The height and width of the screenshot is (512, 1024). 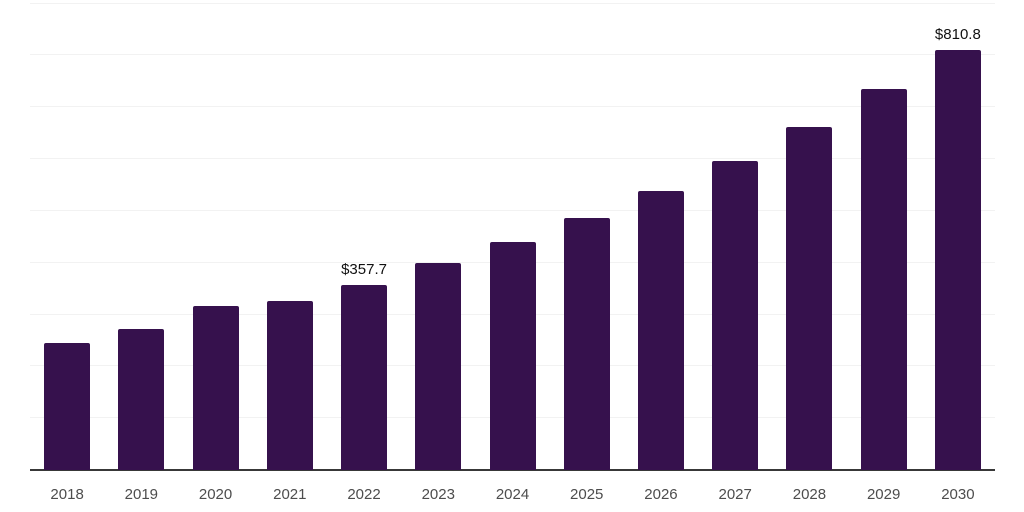 What do you see at coordinates (67, 494) in the screenshot?
I see `x-tick-label-2018: 2018` at bounding box center [67, 494].